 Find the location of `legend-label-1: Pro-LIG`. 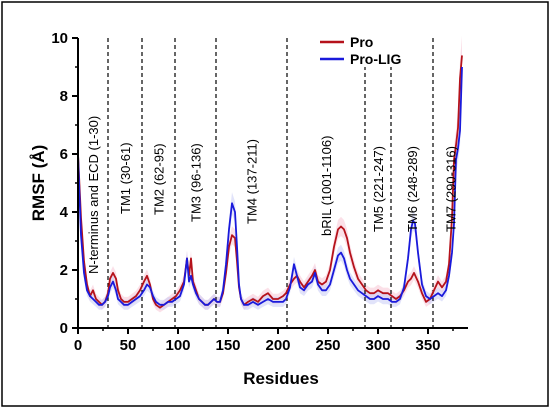

legend-label-1: Pro-LIG is located at coordinates (375, 59).